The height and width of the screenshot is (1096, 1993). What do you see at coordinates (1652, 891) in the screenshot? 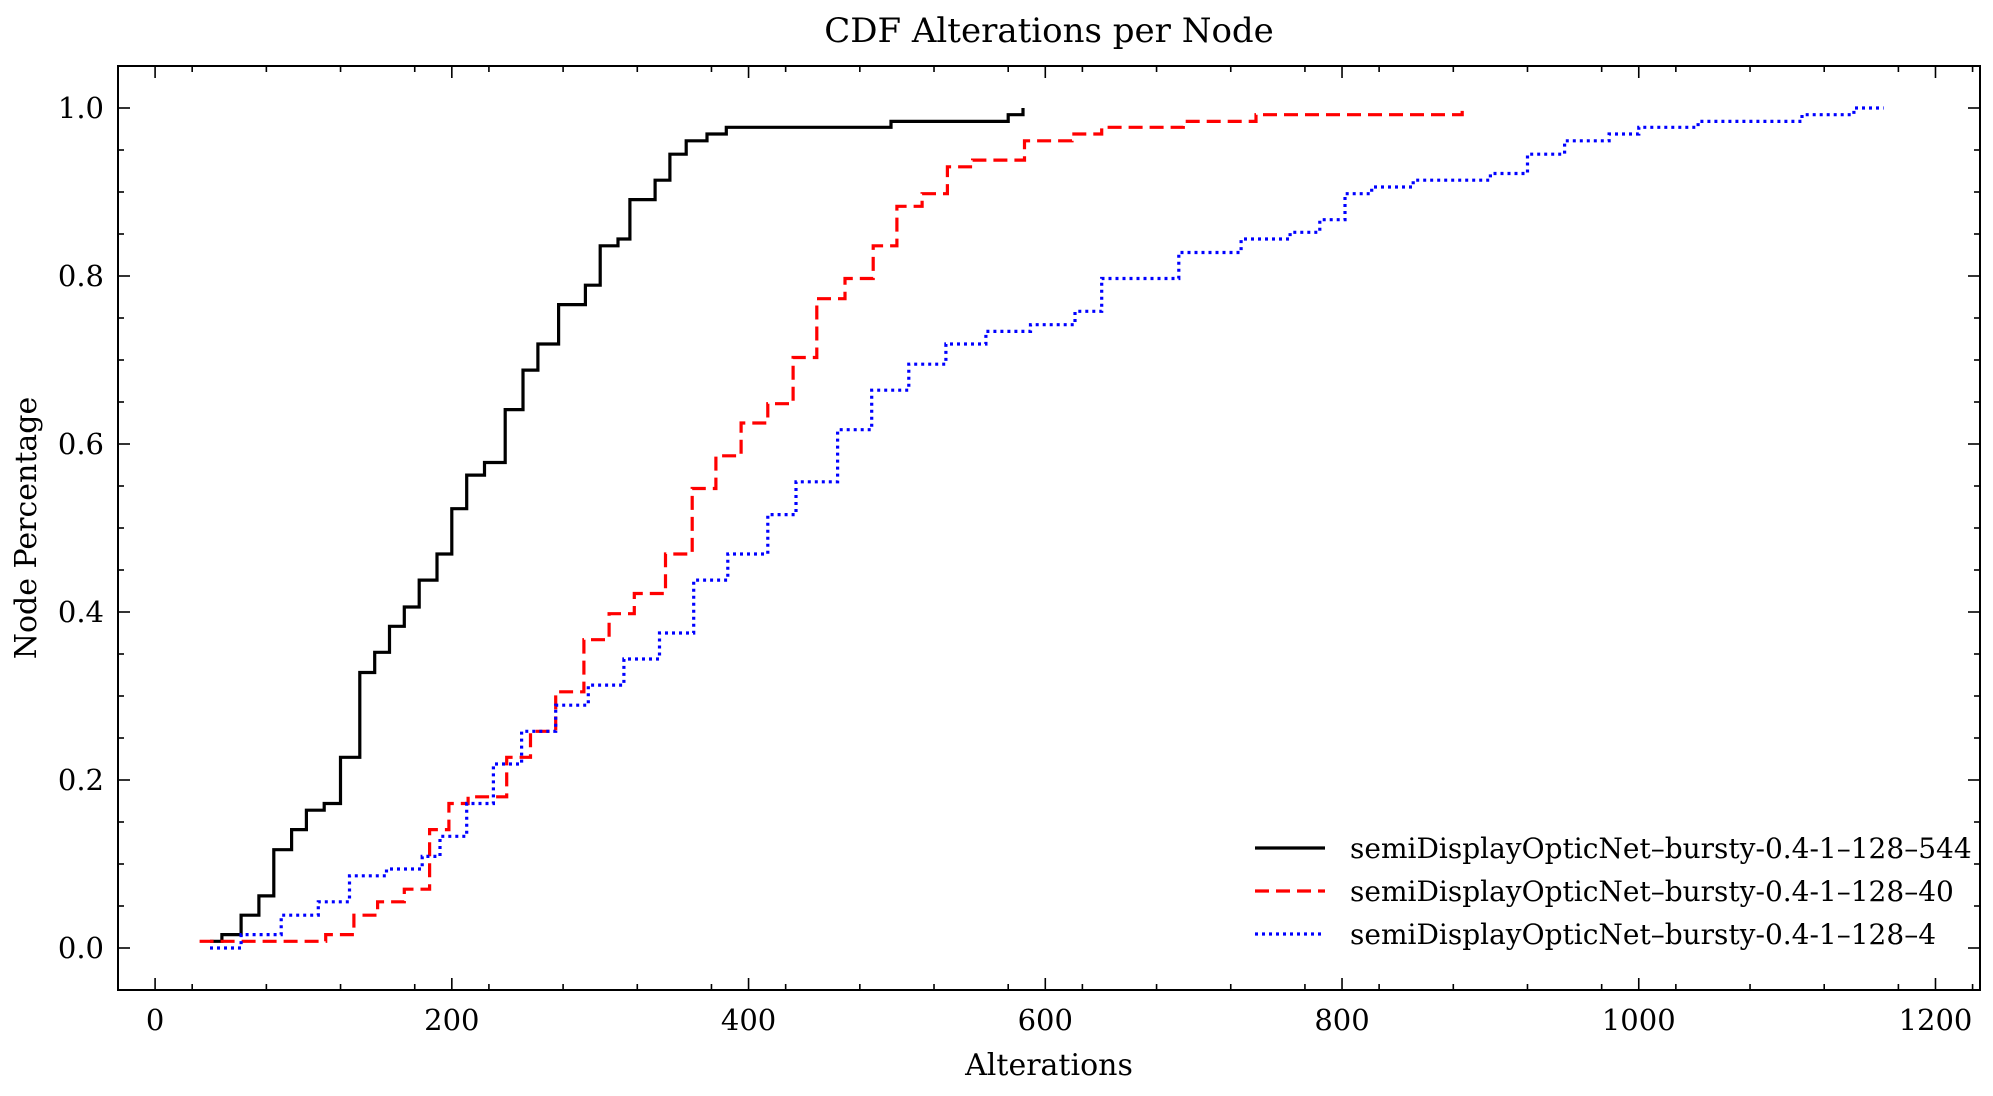
I see `legend-label-2: semiDisplayOpticNet–bursty-0.4-1–128–40` at bounding box center [1652, 891].